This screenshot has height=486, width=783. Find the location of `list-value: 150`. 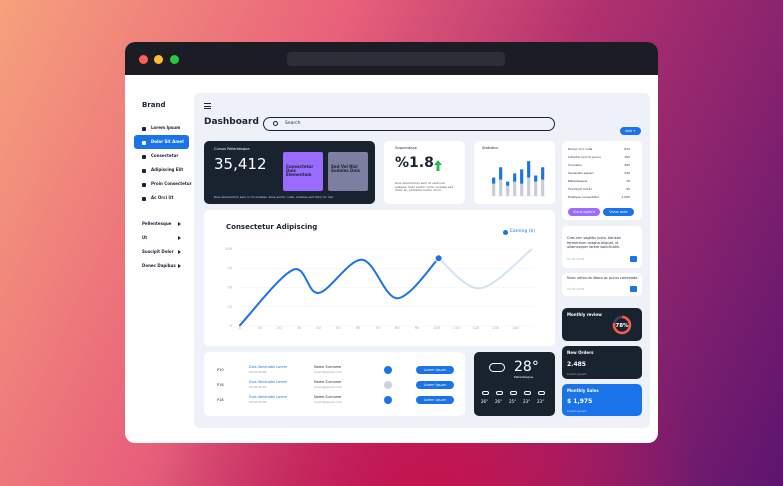

list-value: 150 is located at coordinates (627, 157).